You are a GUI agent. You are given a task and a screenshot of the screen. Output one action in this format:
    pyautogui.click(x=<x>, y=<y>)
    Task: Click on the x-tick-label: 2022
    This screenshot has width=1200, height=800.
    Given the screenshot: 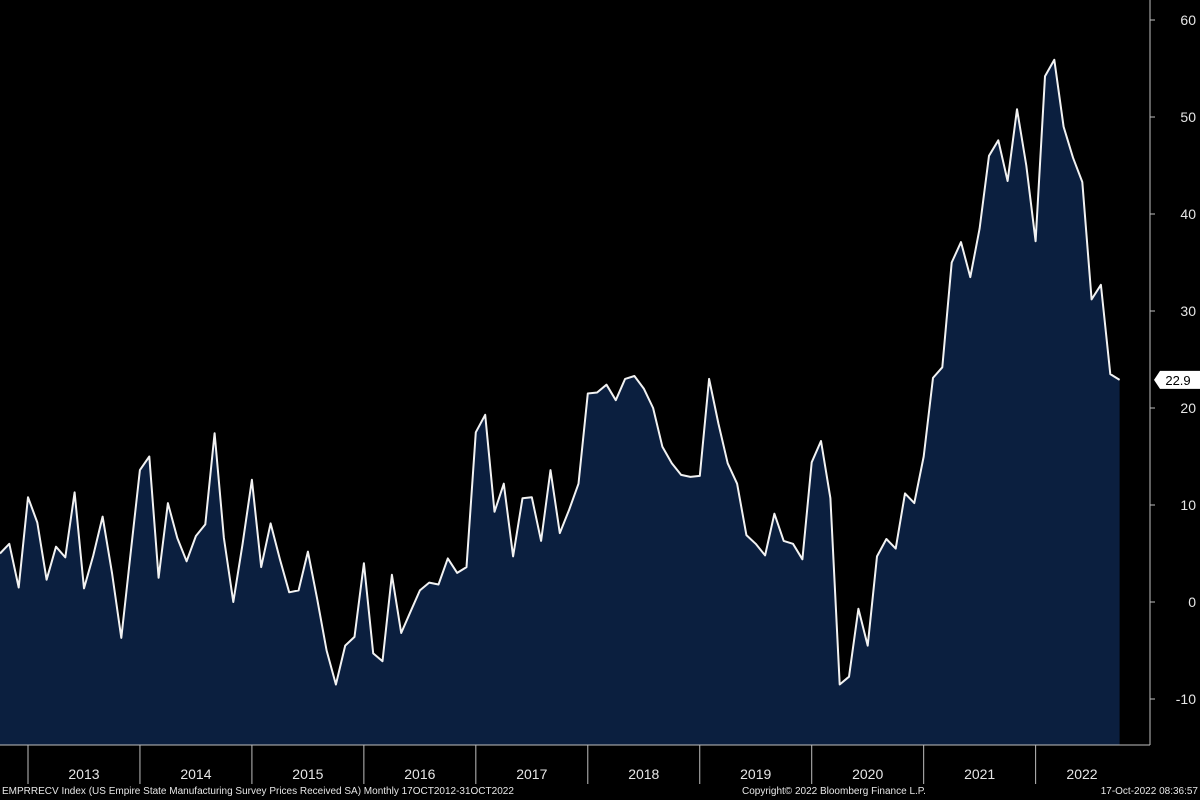 What is the action you would take?
    pyautogui.click(x=1081, y=774)
    